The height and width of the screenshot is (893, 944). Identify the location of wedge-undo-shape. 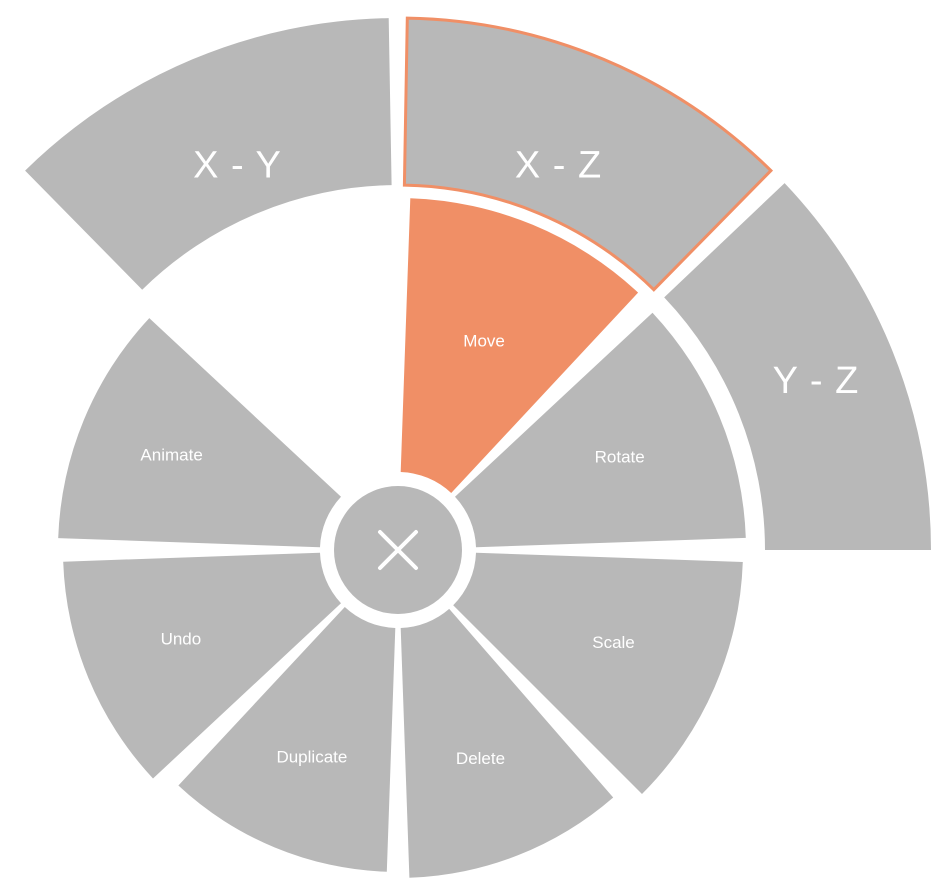
(202, 665).